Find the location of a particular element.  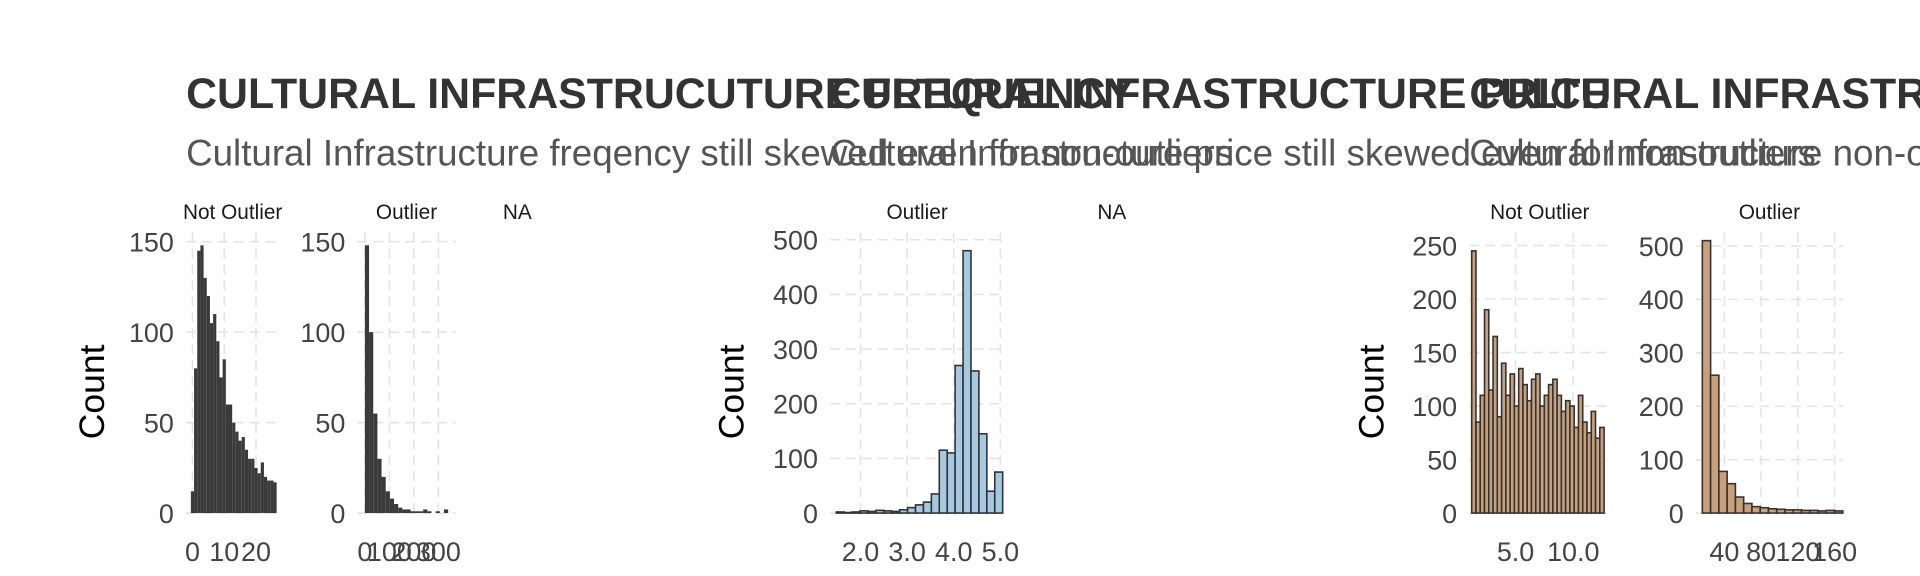

x-tick-label: 100 is located at coordinates (389, 552).